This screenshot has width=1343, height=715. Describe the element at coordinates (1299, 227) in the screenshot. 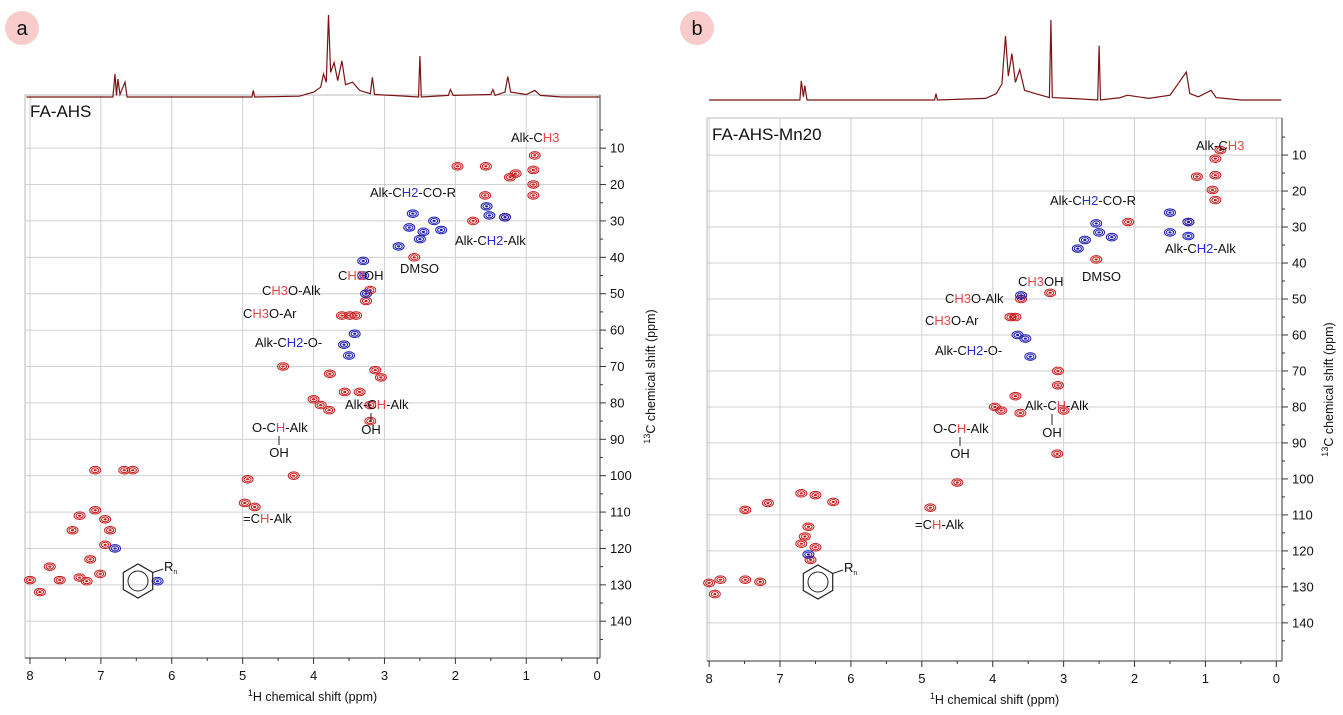

I see `y-tick-label: 30` at that location.